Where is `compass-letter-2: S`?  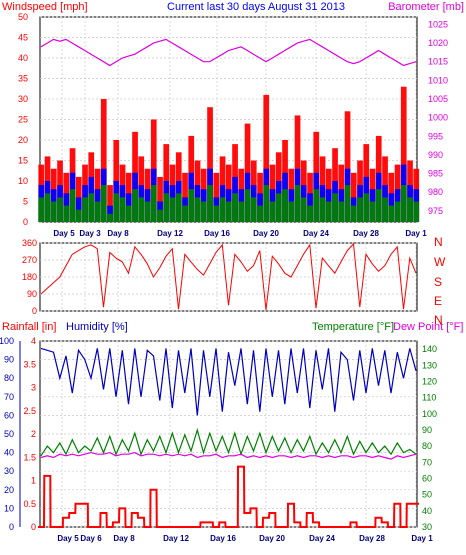 compass-letter-2: S is located at coordinates (438, 282).